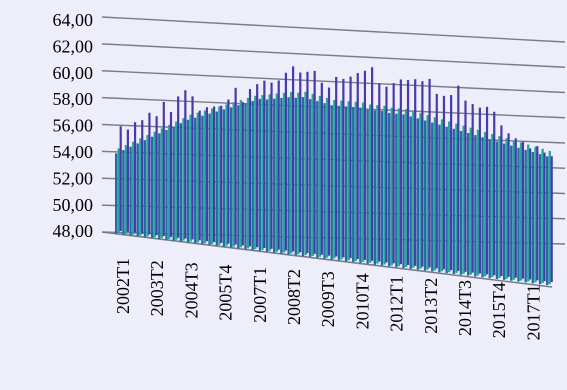  What do you see at coordinates (191, 290) in the screenshot?
I see `x-tick-label: 2004T3` at bounding box center [191, 290].